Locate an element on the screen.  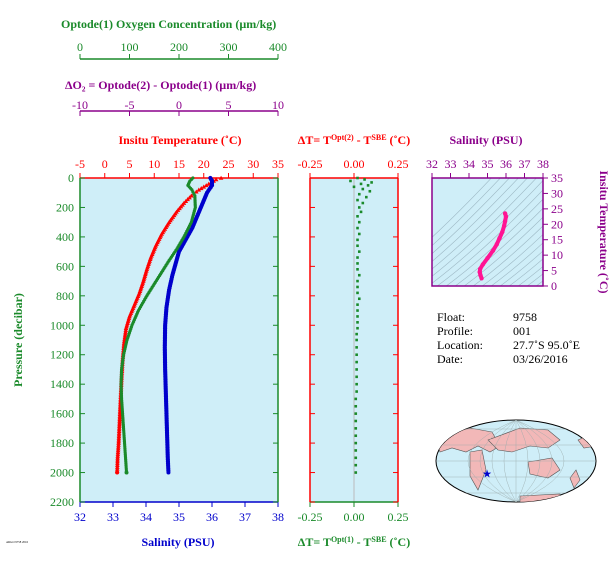
dt-top-tick-label: 0.25 is located at coordinates (398, 164).